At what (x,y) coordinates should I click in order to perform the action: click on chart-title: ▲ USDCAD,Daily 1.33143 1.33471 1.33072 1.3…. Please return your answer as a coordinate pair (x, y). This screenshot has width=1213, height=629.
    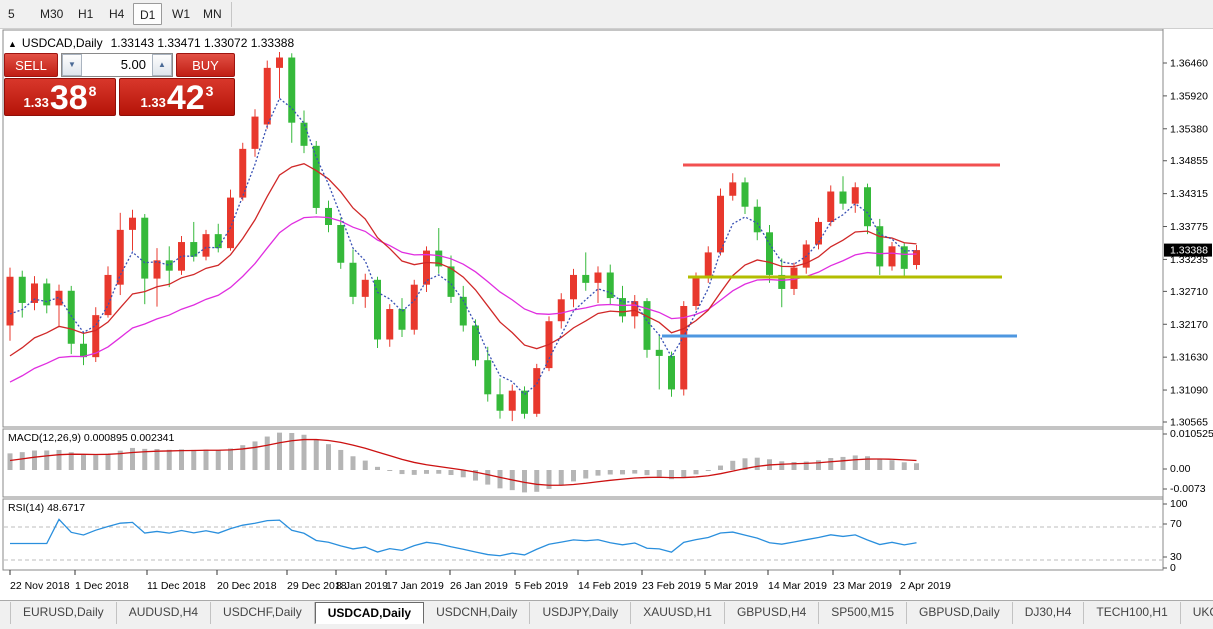
    Looking at the image, I should click on (151, 43).